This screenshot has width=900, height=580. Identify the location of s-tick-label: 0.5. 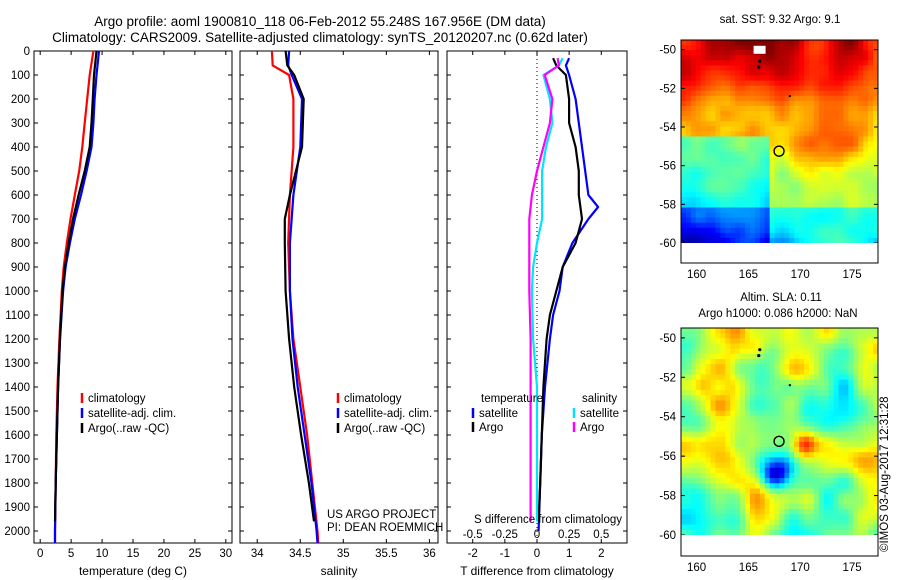
(601, 535).